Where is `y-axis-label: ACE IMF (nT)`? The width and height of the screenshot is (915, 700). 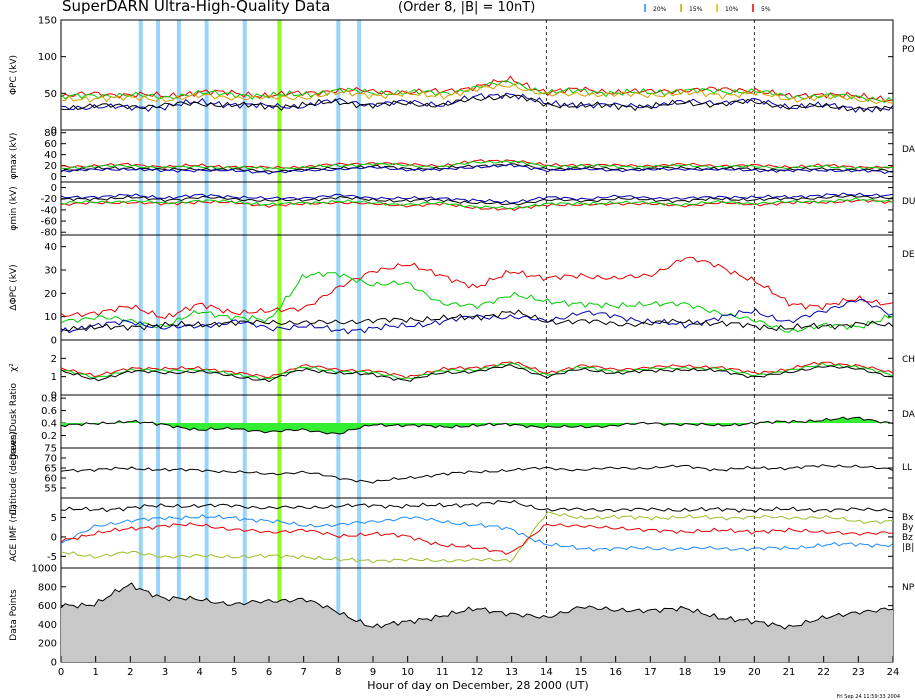
y-axis-label: ACE IMF (nT) is located at coordinates (14, 533).